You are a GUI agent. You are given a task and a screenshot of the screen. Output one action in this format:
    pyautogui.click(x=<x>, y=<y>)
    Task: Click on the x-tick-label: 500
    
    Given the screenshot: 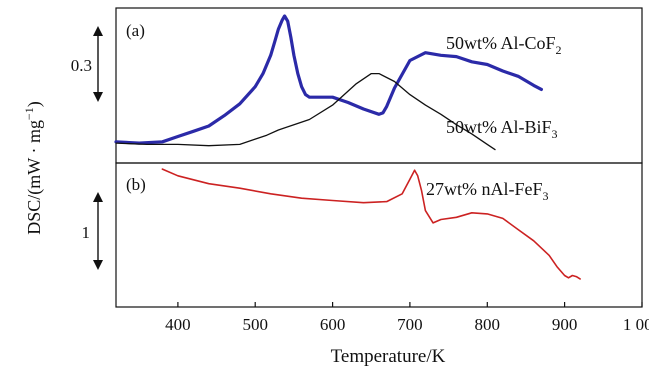 What is the action you would take?
    pyautogui.click(x=255, y=324)
    